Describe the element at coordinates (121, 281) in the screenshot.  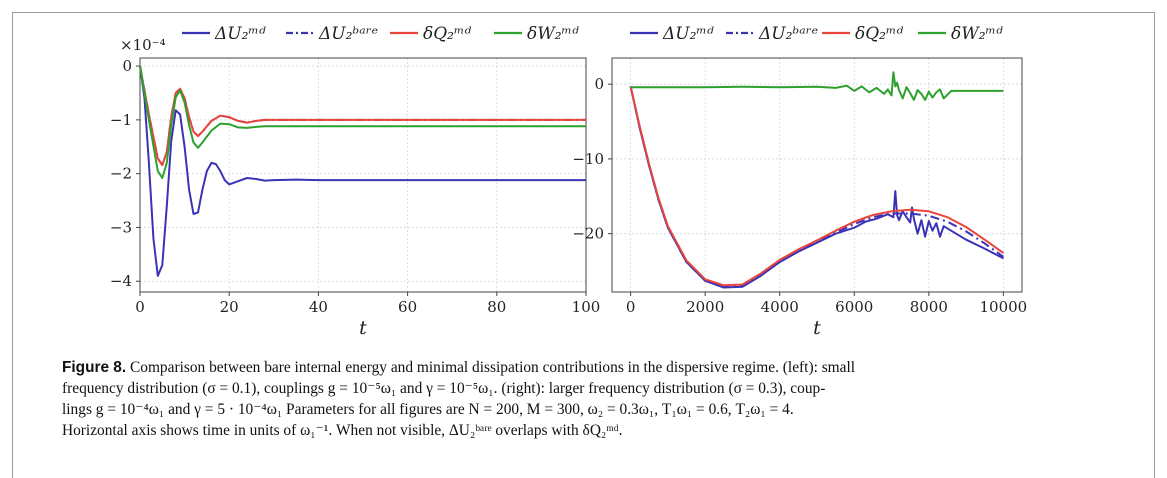
I see `y-tick-label: −4` at that location.